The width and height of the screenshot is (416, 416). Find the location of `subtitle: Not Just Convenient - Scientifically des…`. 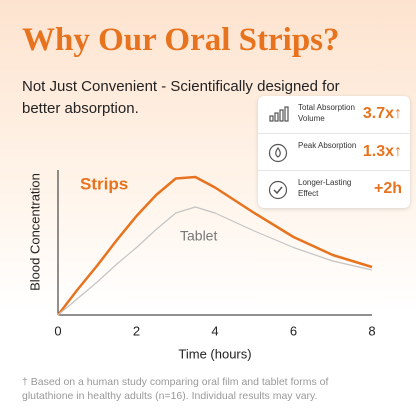

subtitle: Not Just Convenient - Scientifically des… is located at coordinates (181, 97).